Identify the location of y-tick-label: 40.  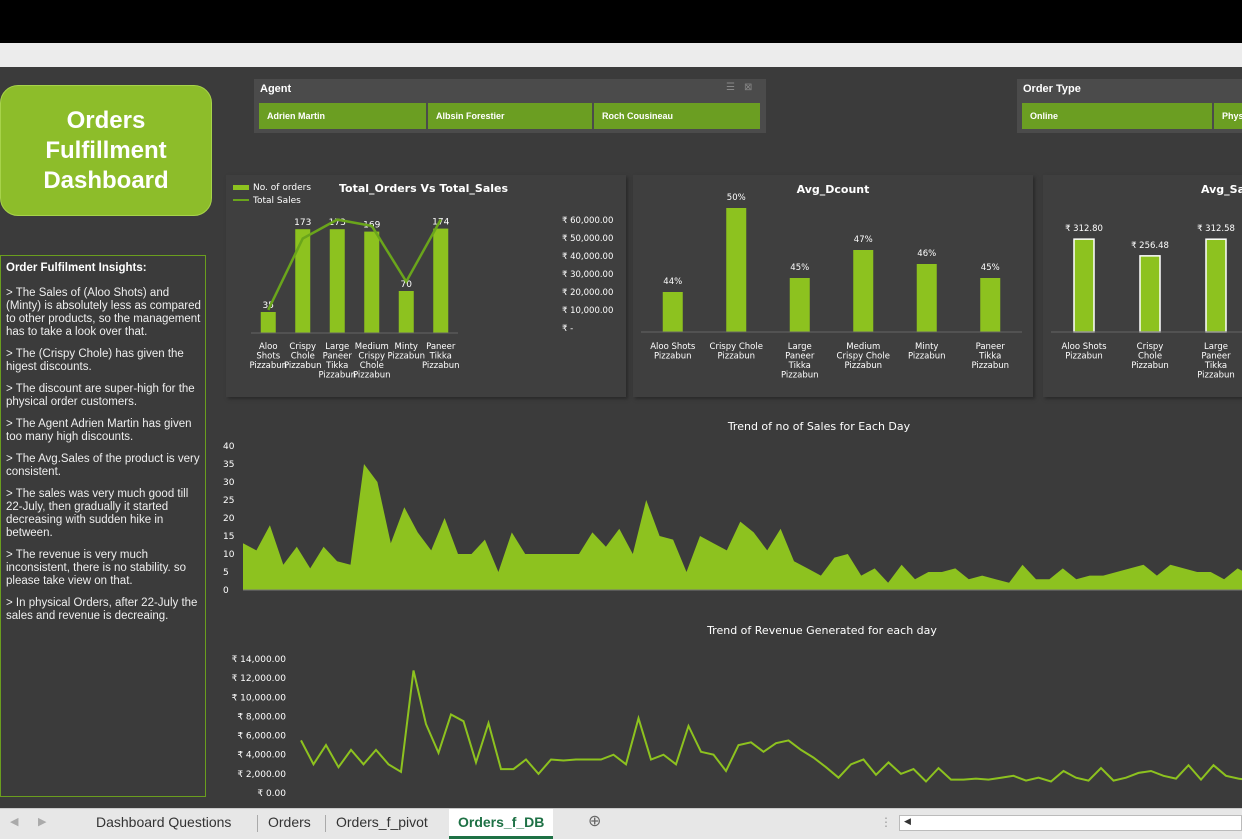
(229, 447).